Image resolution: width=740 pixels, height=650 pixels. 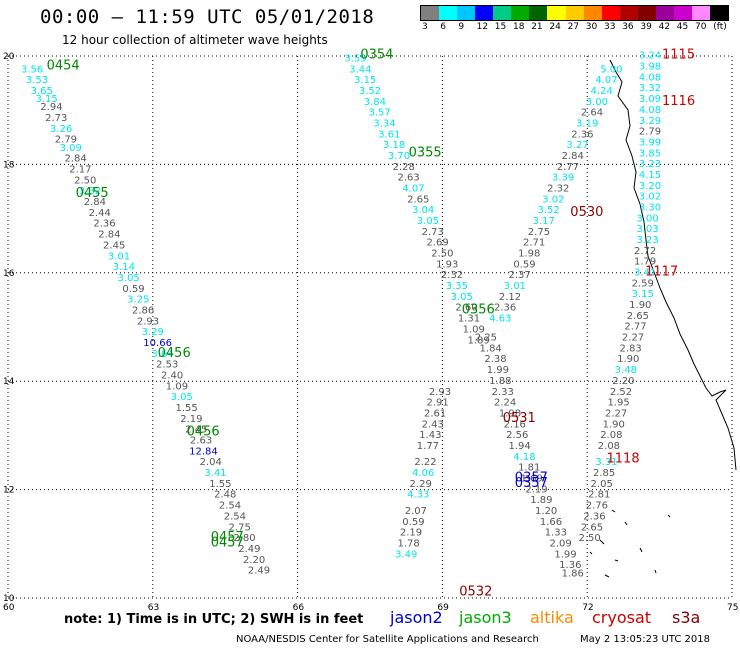 What do you see at coordinates (628, 27) in the screenshot?
I see `scale-tick-label: 36` at bounding box center [628, 27].